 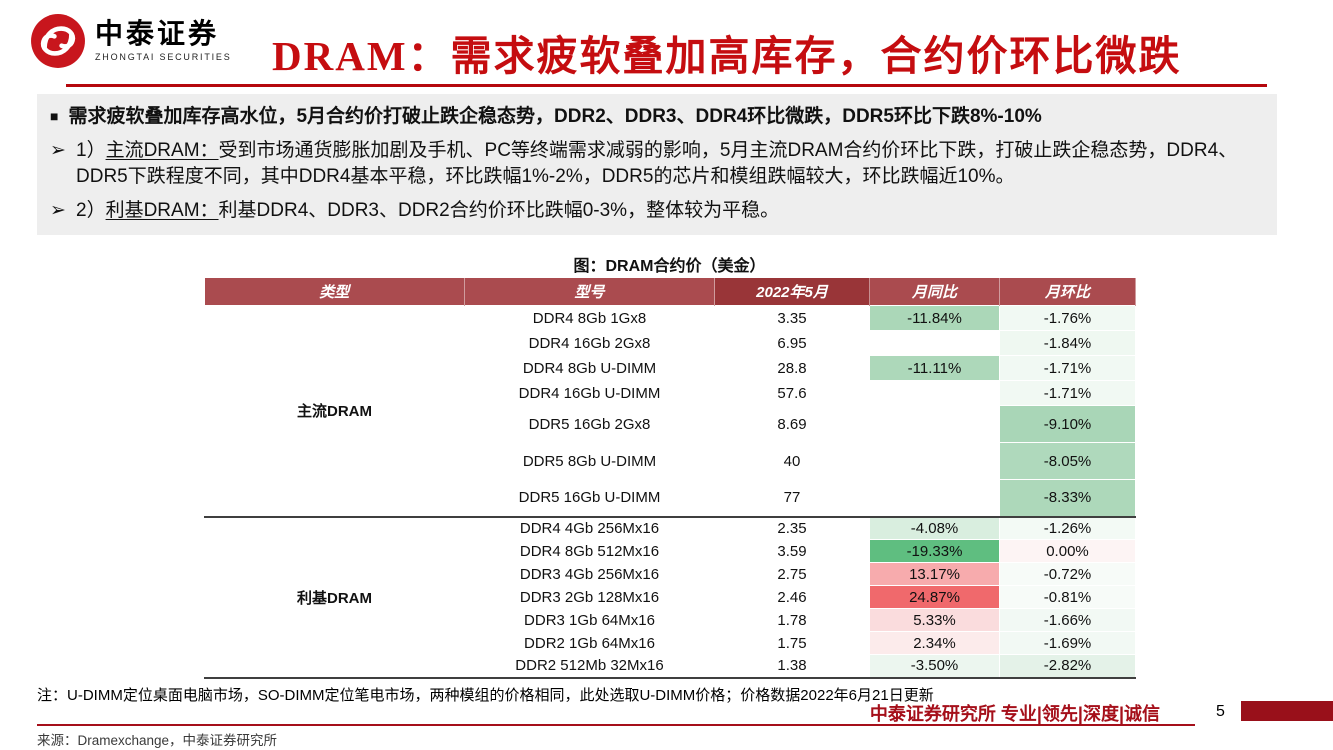 I want to click on brand-logo: 中泰证券 ZHONGTAI SECURITIES, so click(x=131, y=41).